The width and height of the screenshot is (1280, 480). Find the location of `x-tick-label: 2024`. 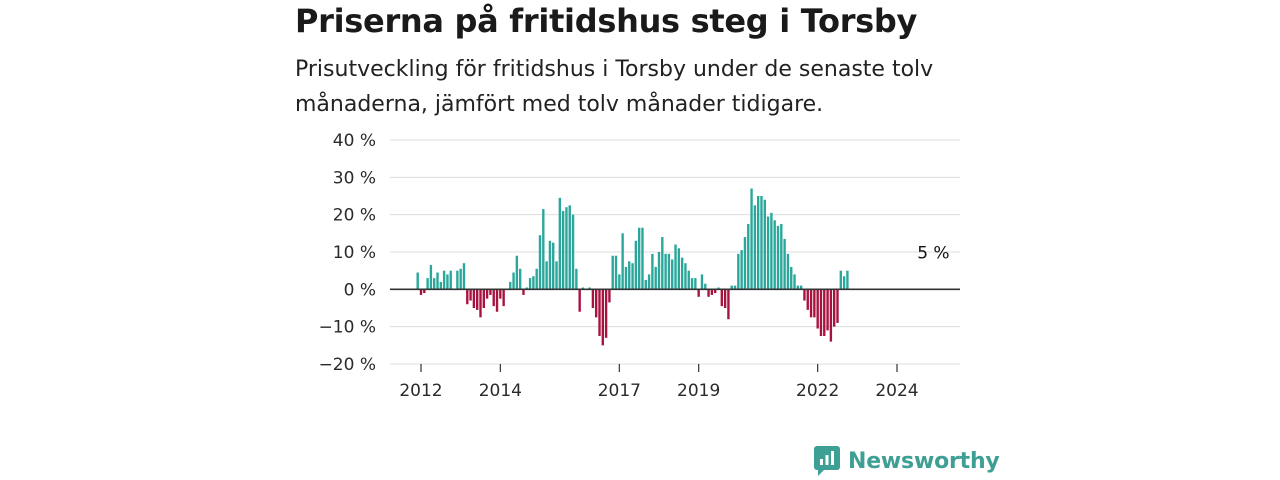

x-tick-label: 2024 is located at coordinates (896, 391).